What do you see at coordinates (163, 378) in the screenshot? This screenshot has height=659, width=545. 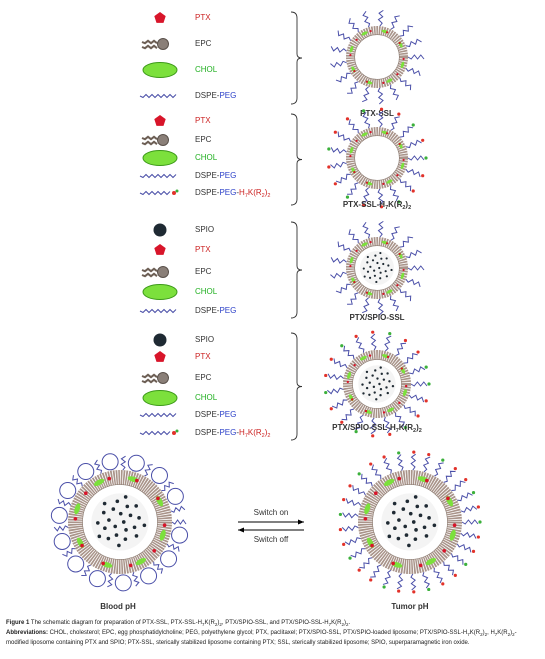 I see `epc-head` at bounding box center [163, 378].